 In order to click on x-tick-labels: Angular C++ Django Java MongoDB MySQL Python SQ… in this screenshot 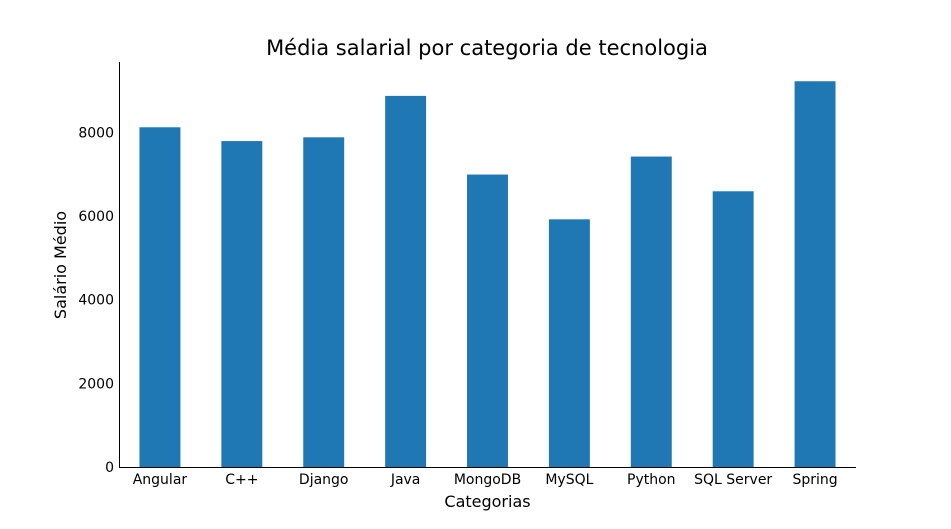, I will do `click(485, 480)`.